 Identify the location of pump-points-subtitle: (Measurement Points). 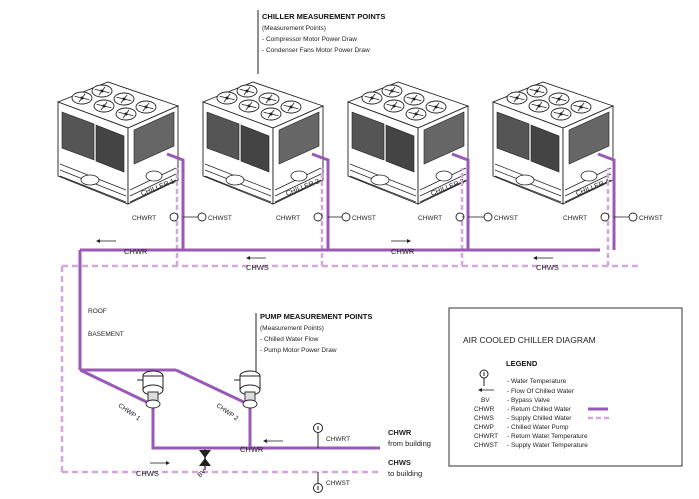
(292, 328).